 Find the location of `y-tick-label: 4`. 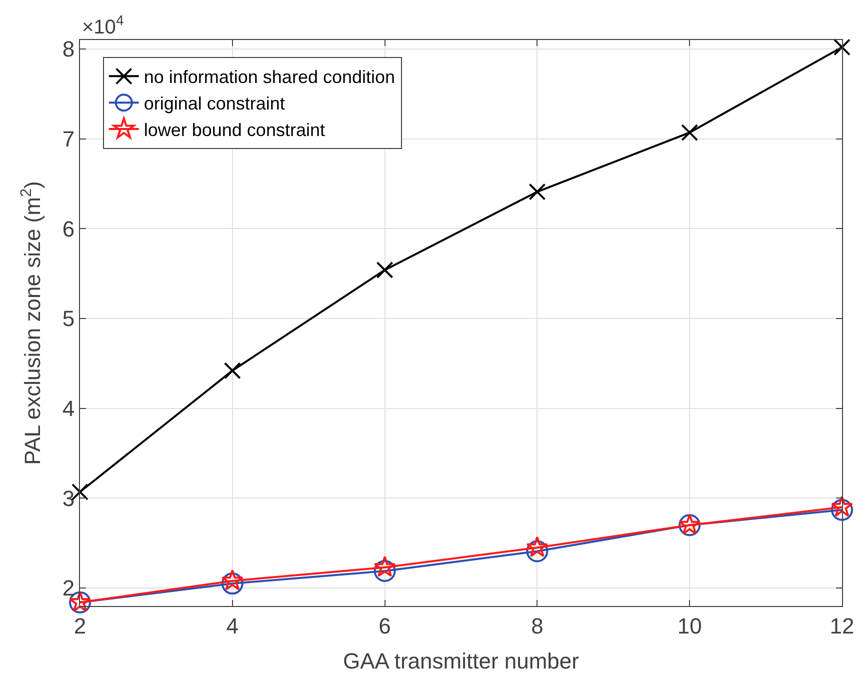

y-tick-label: 4 is located at coordinates (68, 409).